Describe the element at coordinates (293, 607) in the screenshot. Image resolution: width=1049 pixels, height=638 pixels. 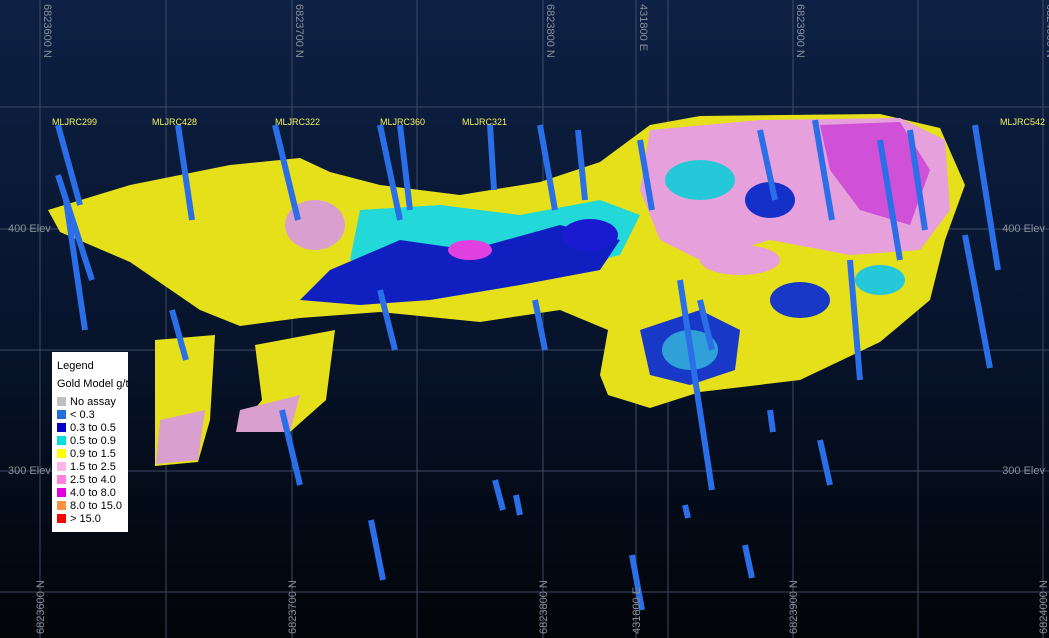
I see `grid-label-bottom: 6823700 N` at that location.